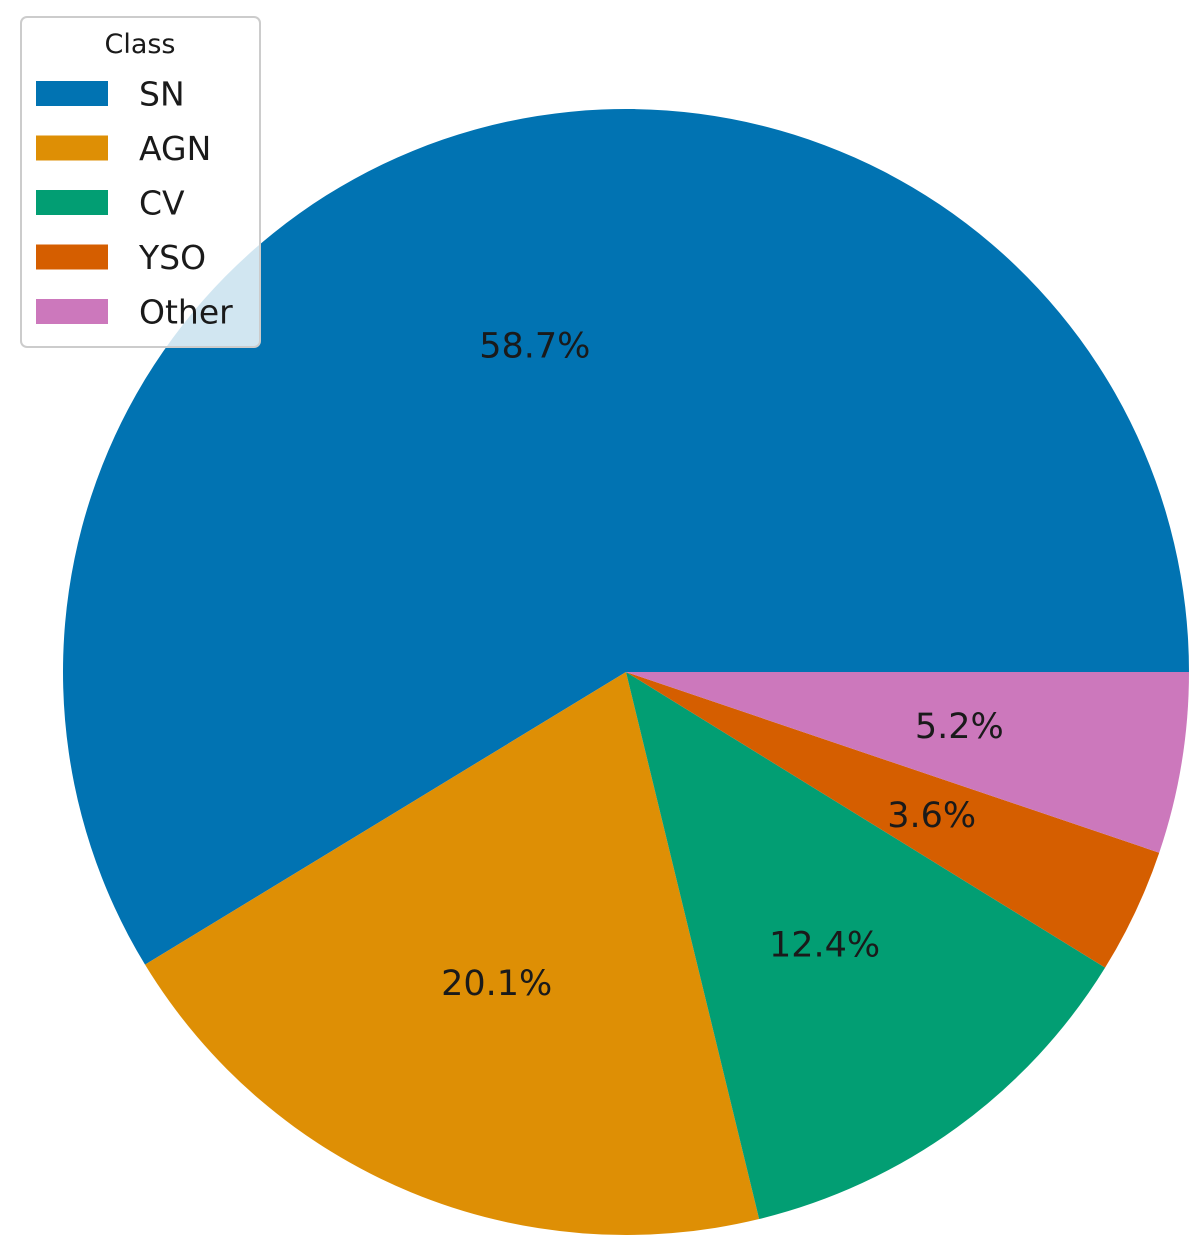 The image size is (1200, 1248). What do you see at coordinates (534, 347) in the screenshot?
I see `pie-label-sn: 58.7%` at bounding box center [534, 347].